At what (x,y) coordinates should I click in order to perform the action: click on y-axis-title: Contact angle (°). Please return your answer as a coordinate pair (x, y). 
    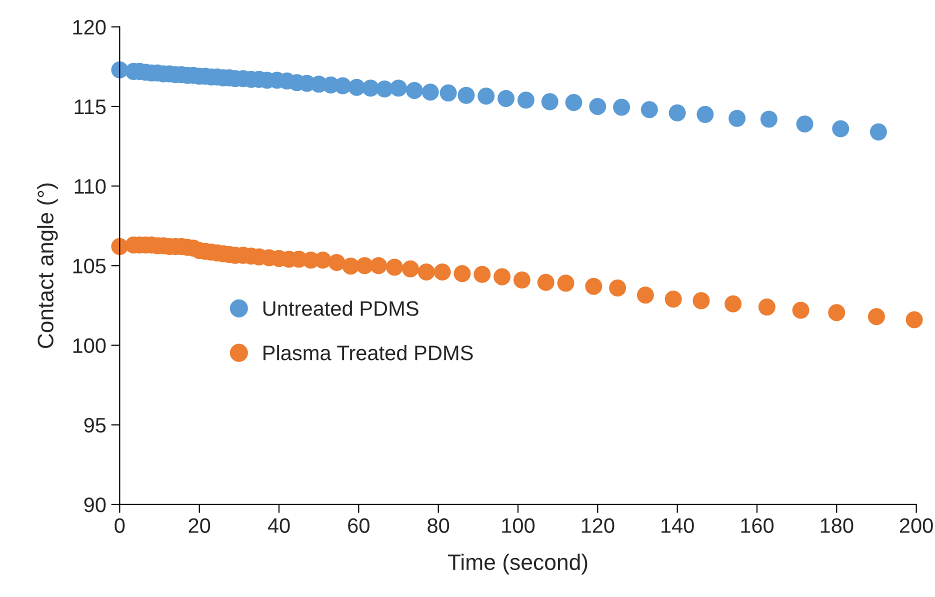
    Looking at the image, I should click on (47, 266).